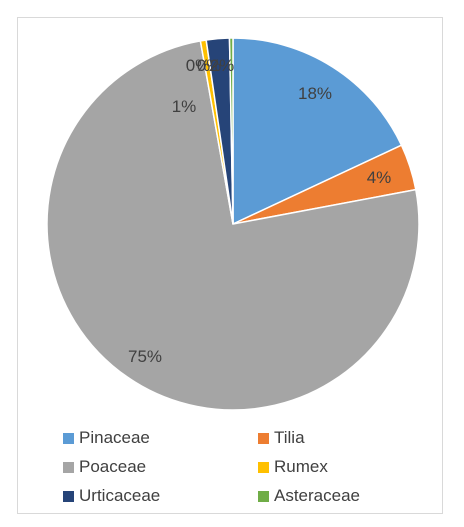  Describe the element at coordinates (317, 131) in the screenshot. I see `pie-slice-pinaceae` at that location.